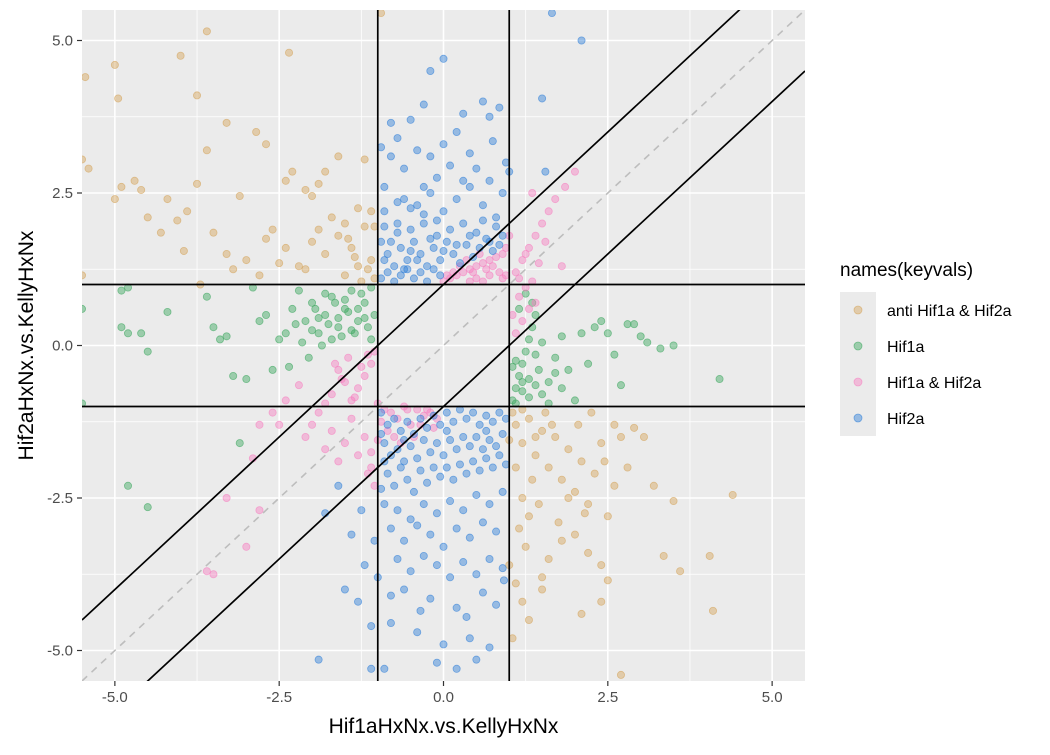  I want to click on x-tick-label: -2.5, so click(279, 697).